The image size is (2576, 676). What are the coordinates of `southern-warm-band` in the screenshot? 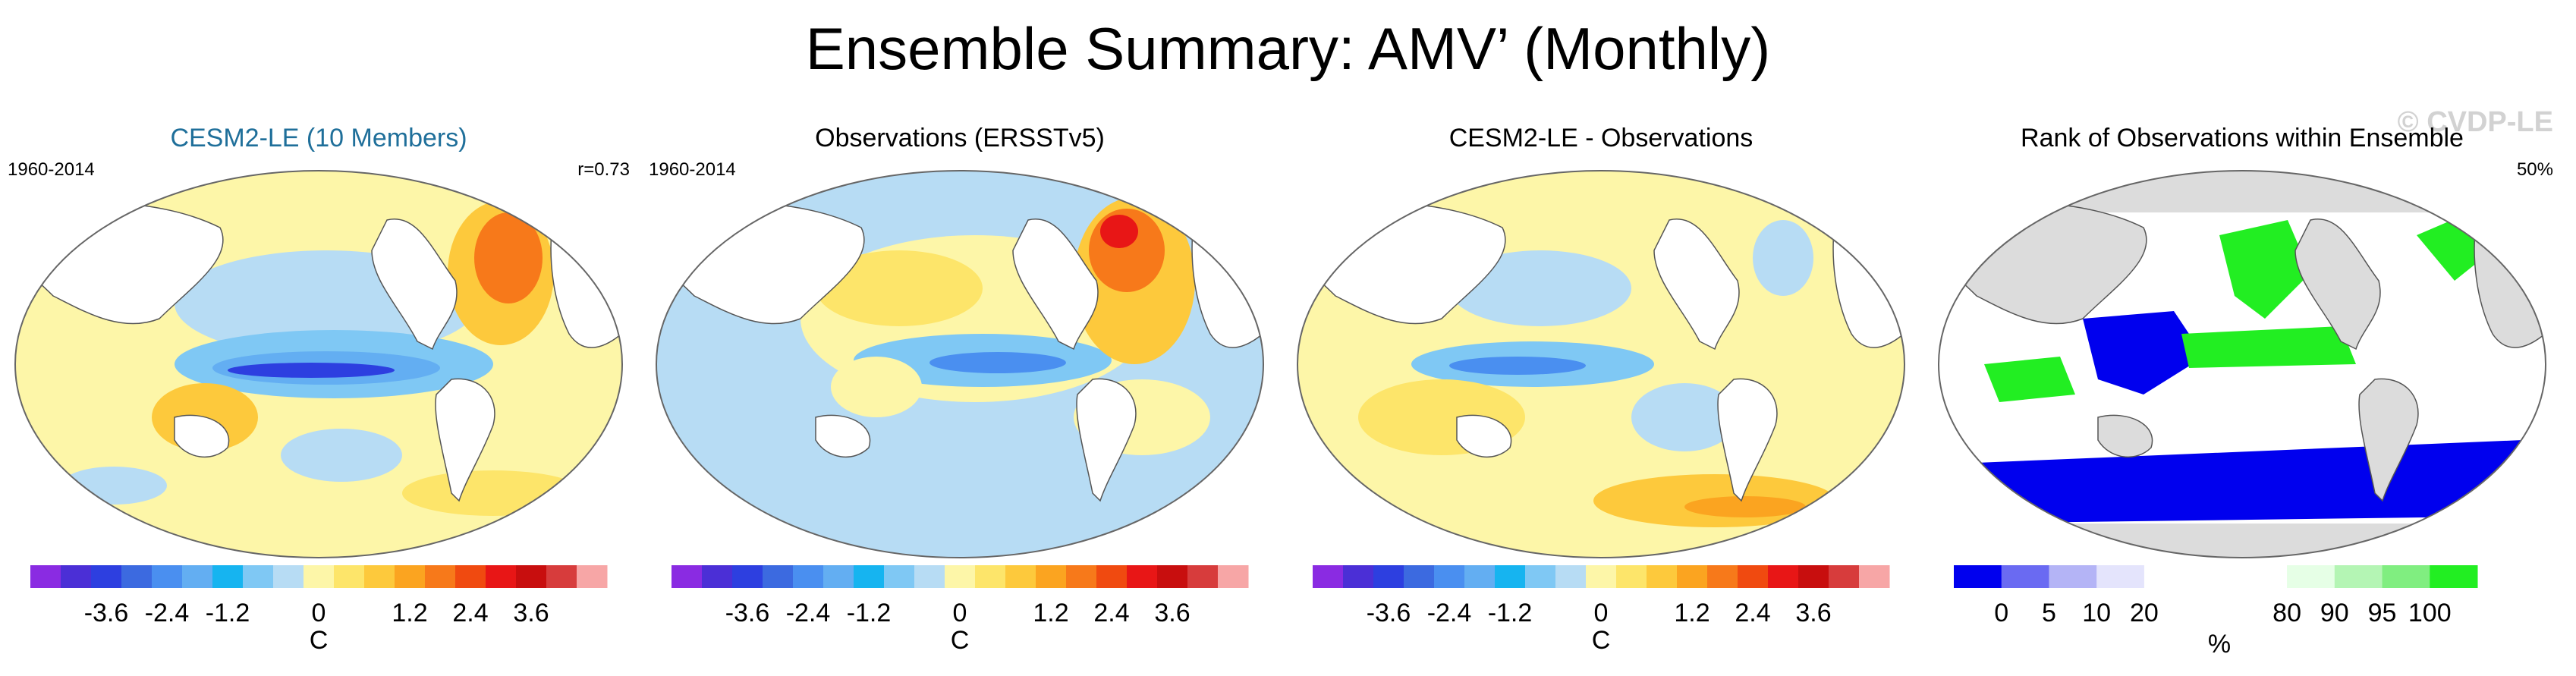 It's located at (493, 493).